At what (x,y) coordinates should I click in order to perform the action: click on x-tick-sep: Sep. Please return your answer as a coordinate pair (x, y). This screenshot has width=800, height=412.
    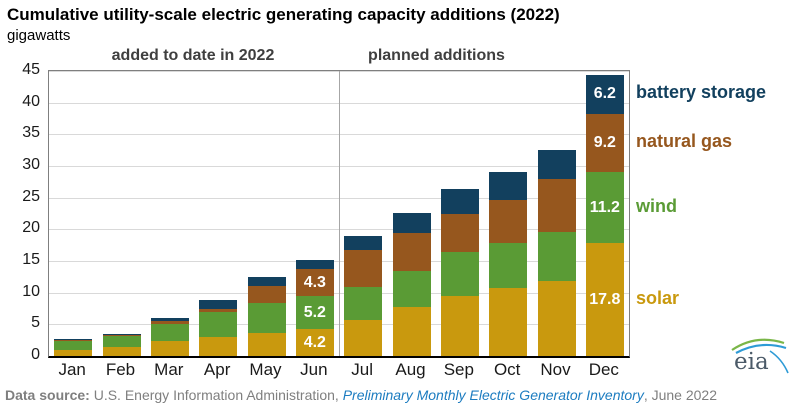
    Looking at the image, I should click on (458, 369).